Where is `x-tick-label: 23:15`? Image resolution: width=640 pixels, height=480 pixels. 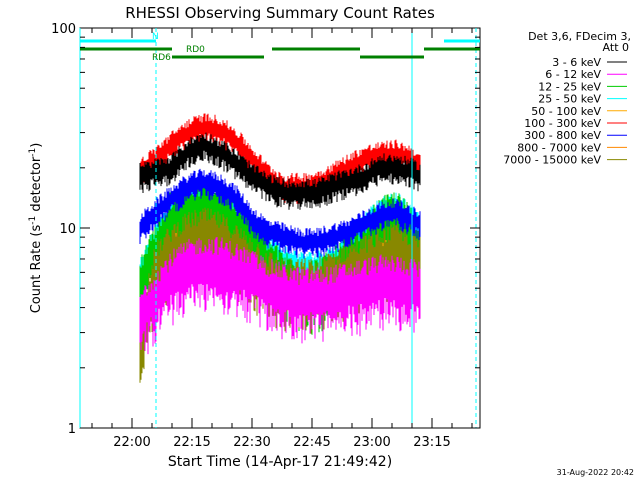 x-tick-label: 23:15 is located at coordinates (431, 442).